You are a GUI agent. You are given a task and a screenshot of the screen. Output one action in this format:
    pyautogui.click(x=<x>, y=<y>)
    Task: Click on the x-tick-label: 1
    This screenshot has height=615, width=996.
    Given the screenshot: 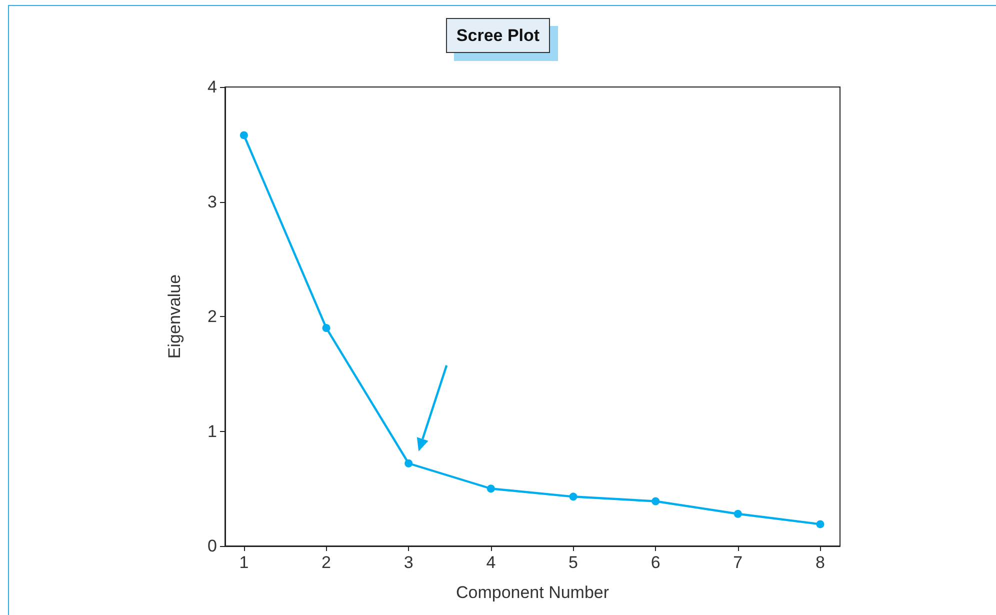 What is the action you would take?
    pyautogui.click(x=244, y=562)
    